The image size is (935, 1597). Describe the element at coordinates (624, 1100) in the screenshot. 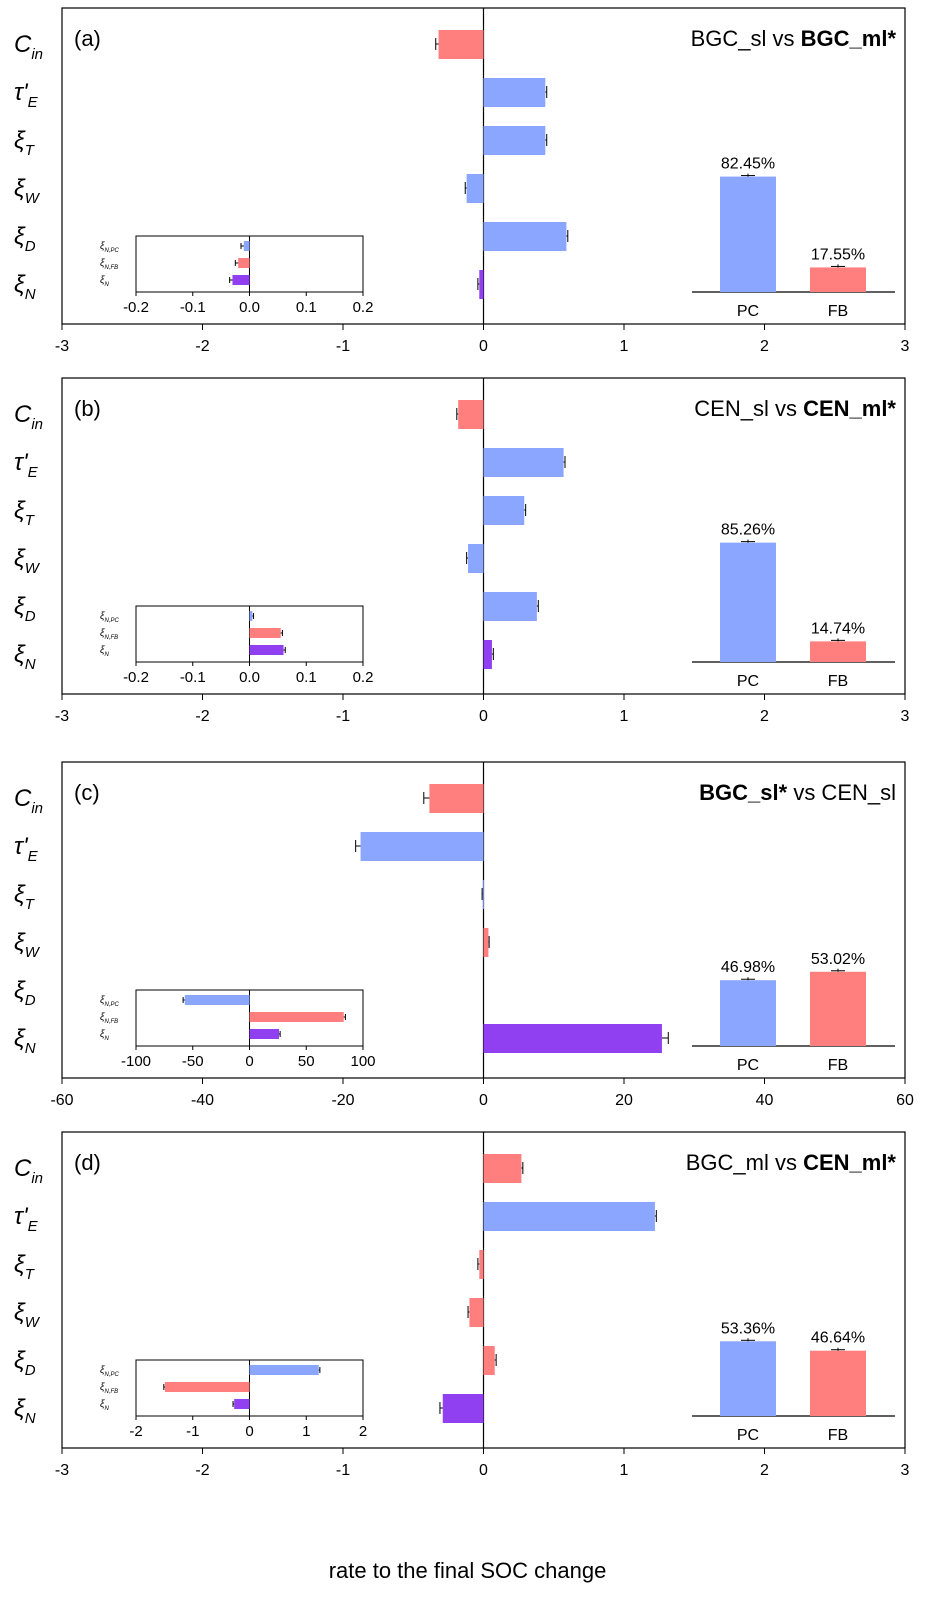

I see `panel-c-xtick-label: 20` at that location.